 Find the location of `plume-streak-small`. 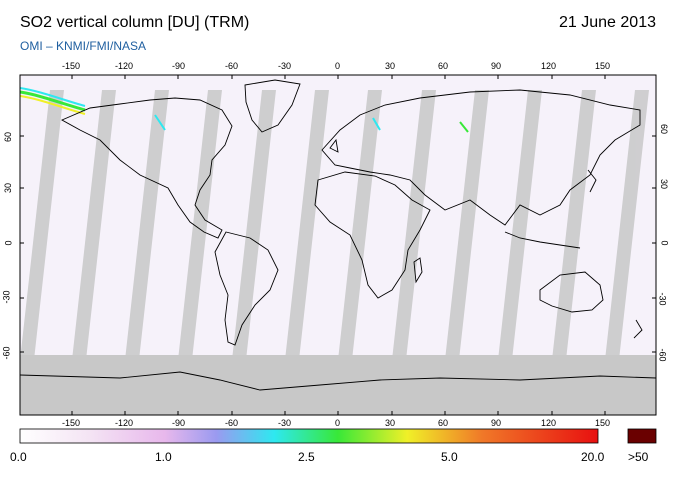

plume-streak-small is located at coordinates (160, 122).